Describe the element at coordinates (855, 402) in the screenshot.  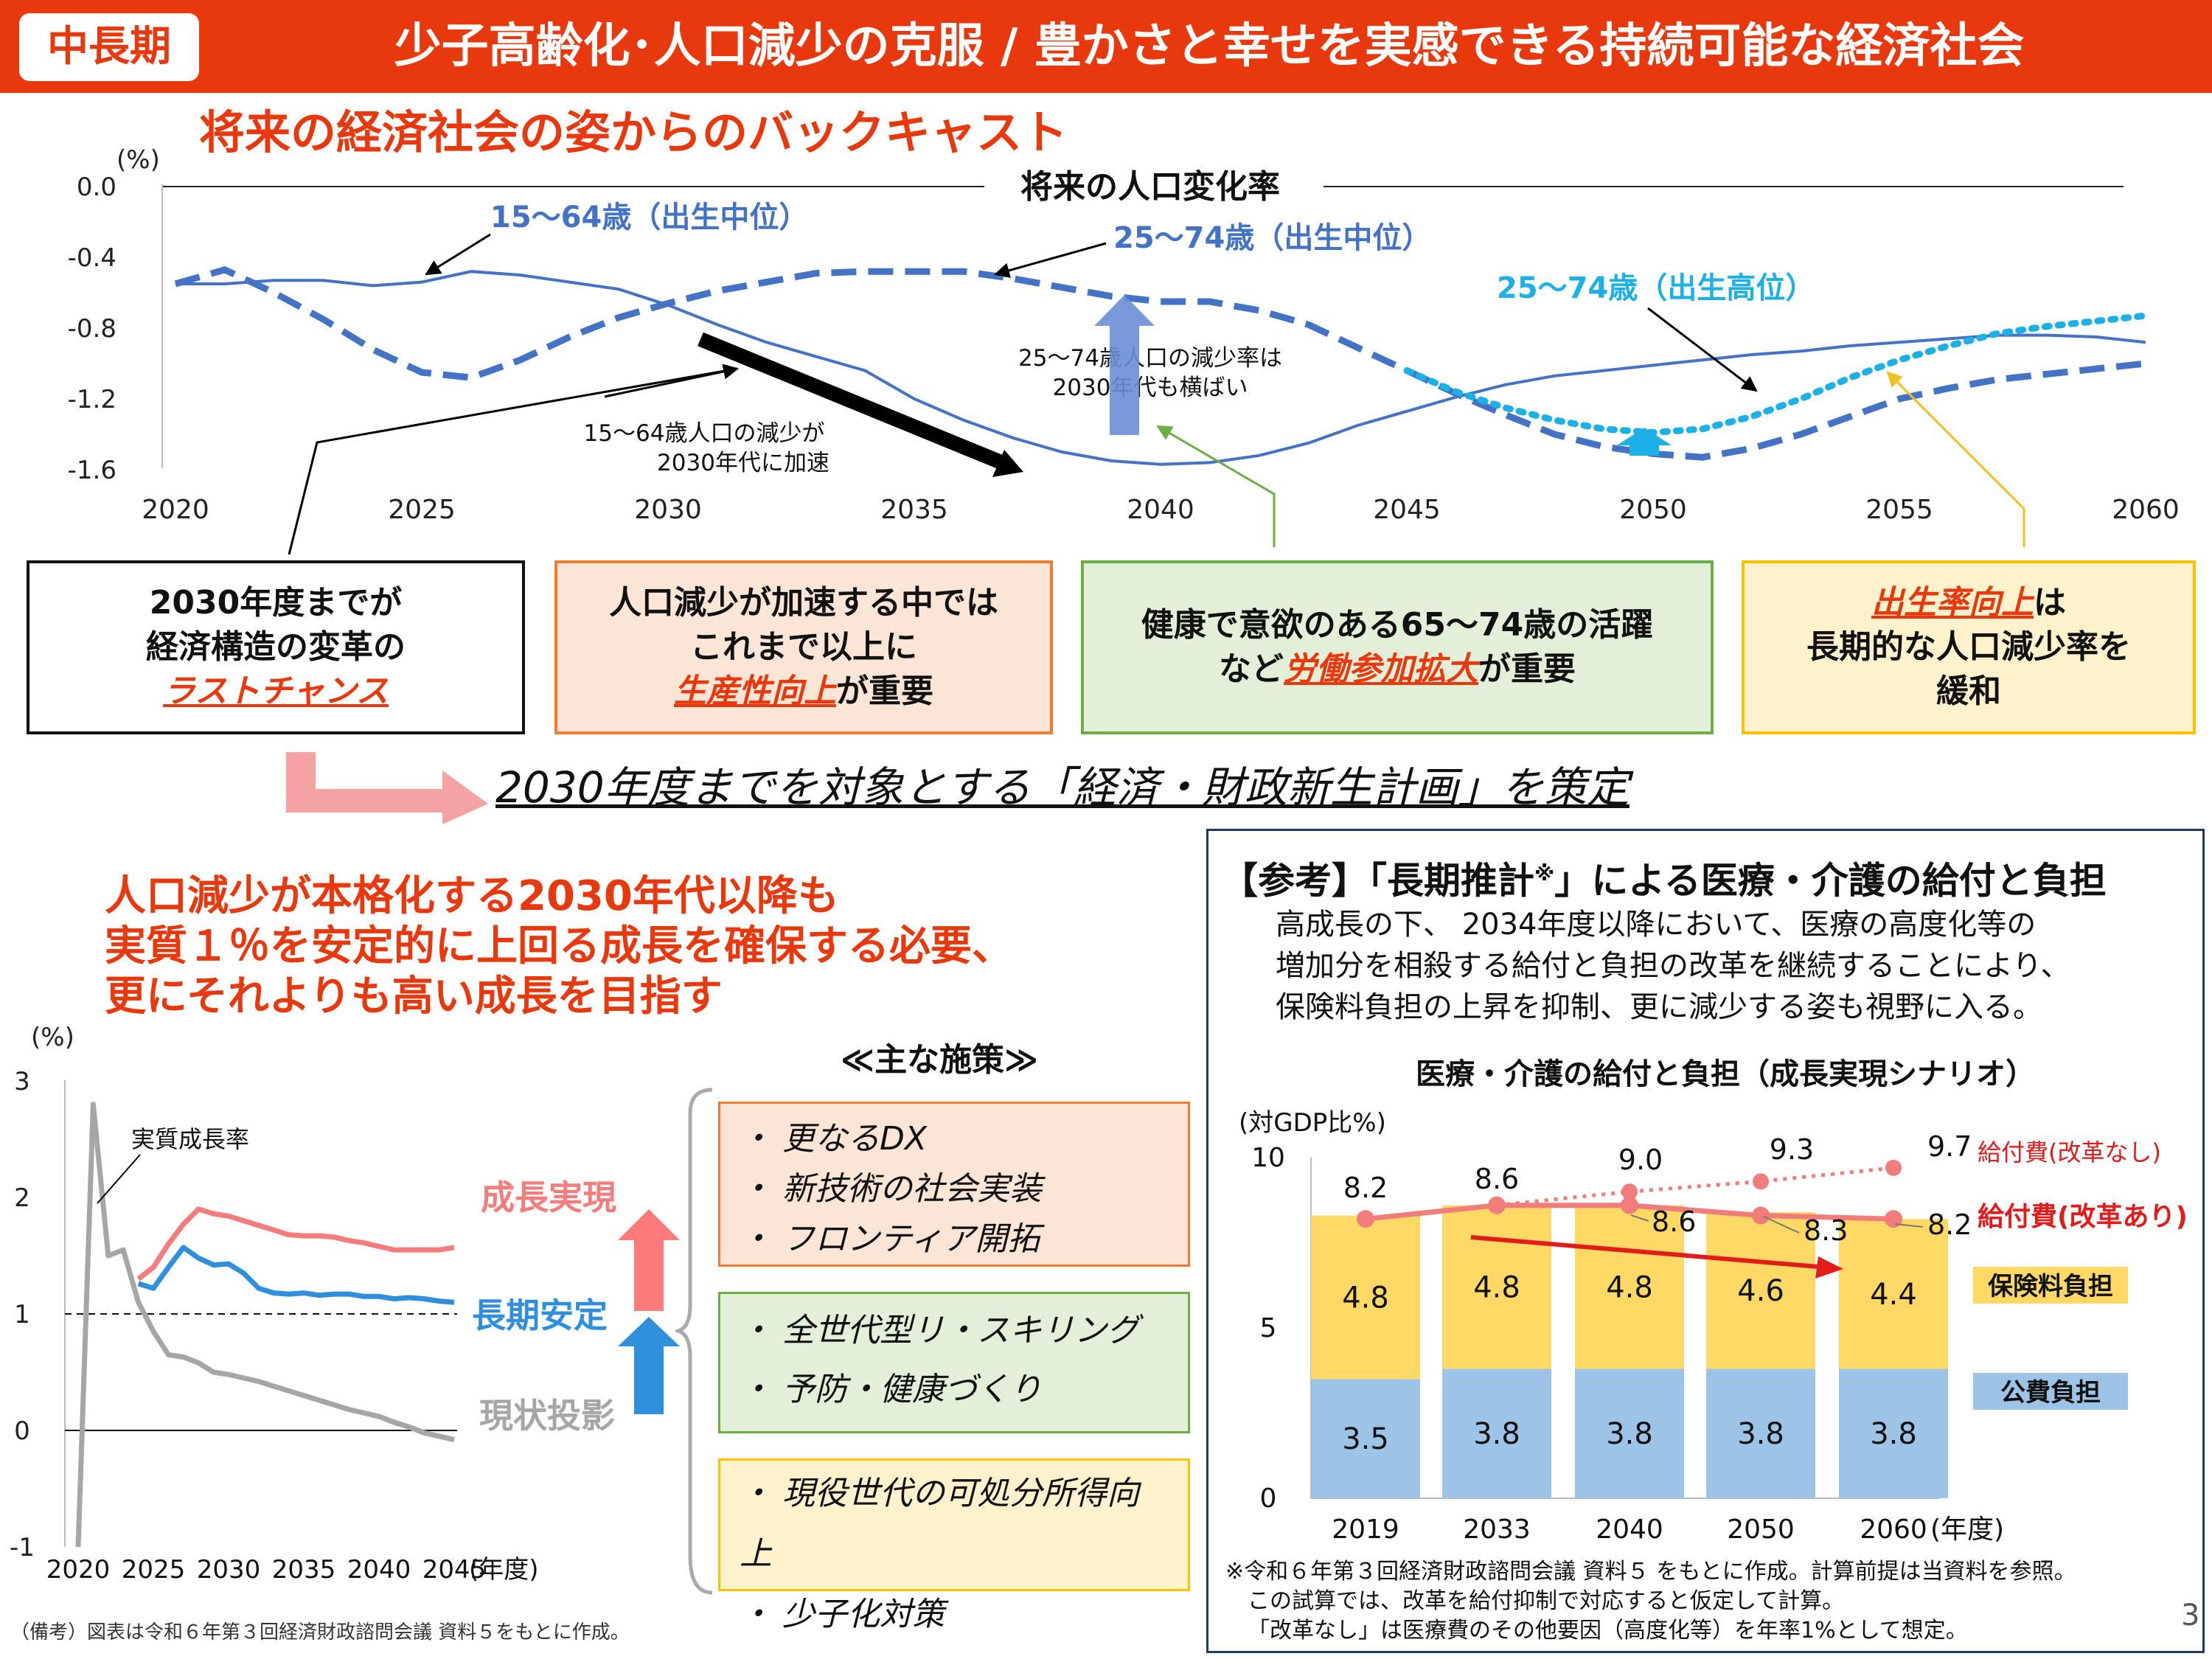
I see `accel-arrow` at that location.